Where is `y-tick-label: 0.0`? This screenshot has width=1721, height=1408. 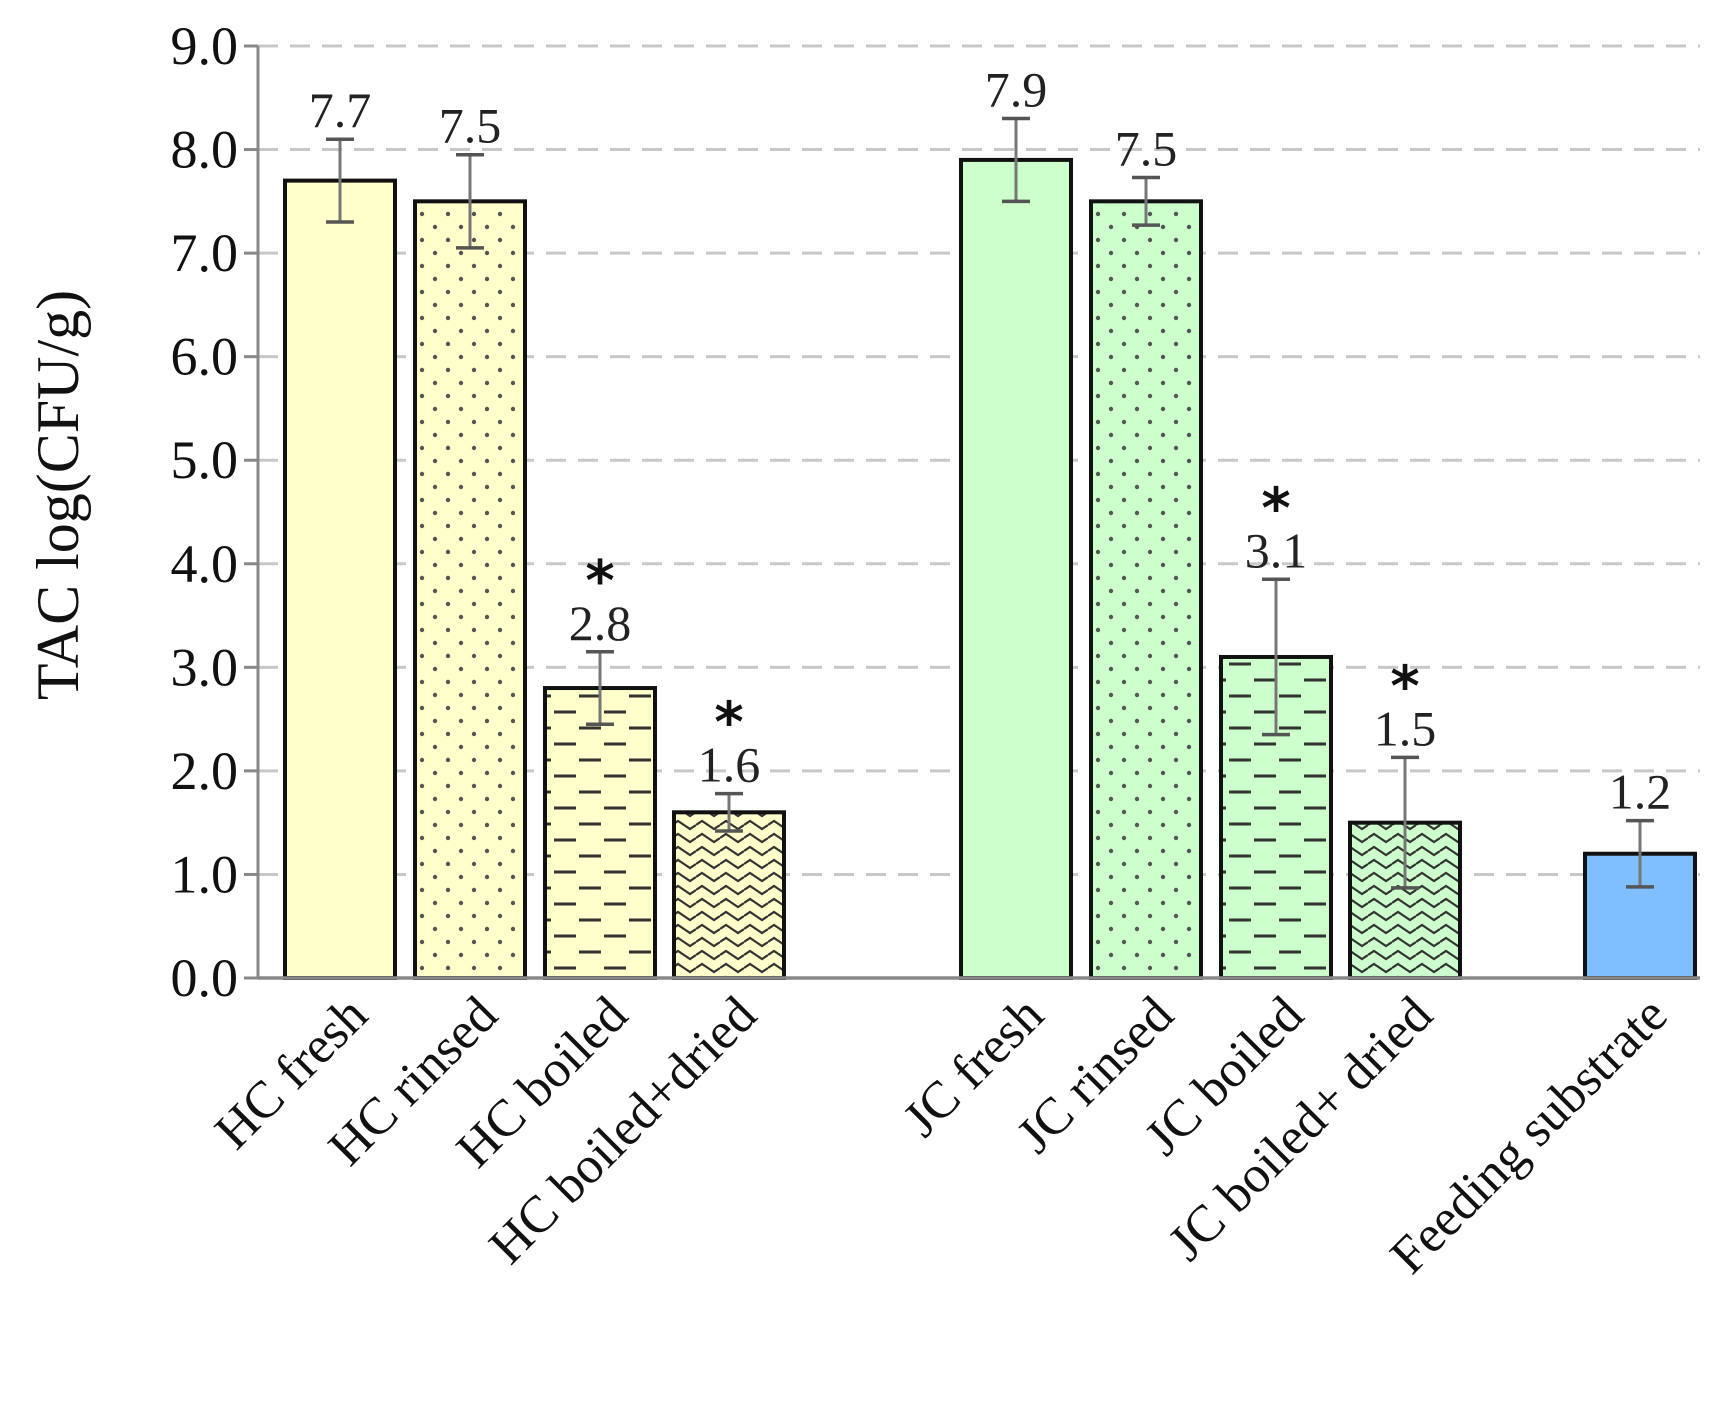
y-tick-label: 0.0 is located at coordinates (205, 978).